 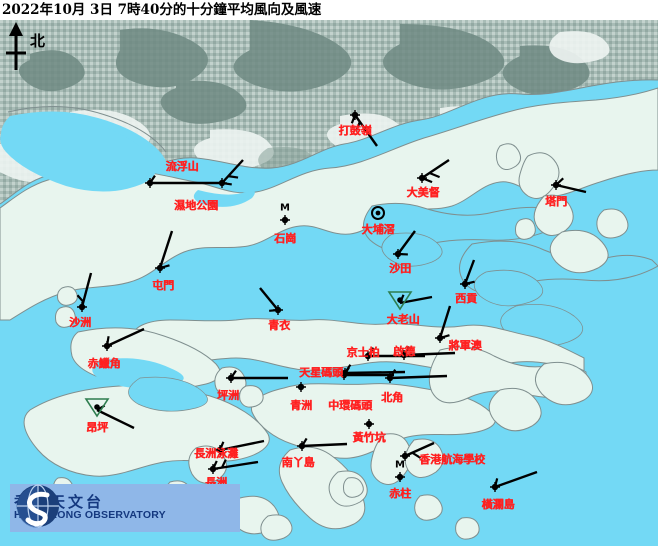 I want to click on page-title: 2022年10月 3日 7時40分的十分鐘平均風向及風速, so click(x=329, y=10).